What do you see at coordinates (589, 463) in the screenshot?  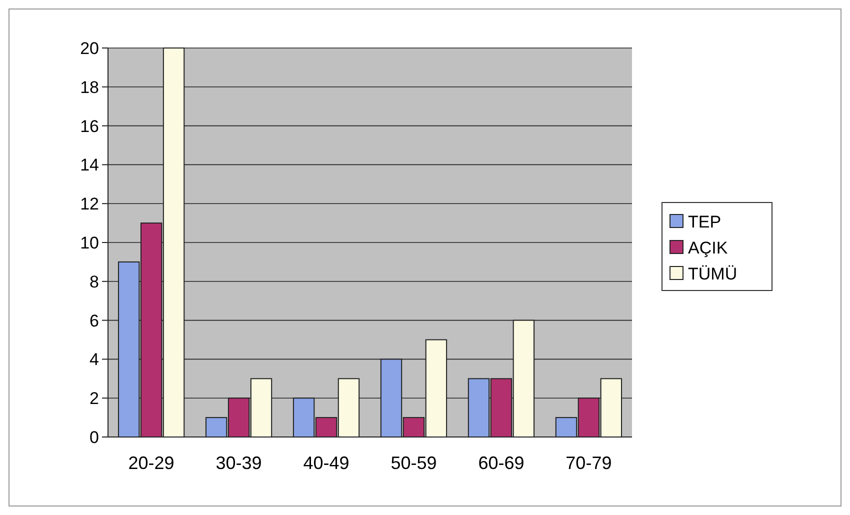 I see `x-tick-label: 70-79` at bounding box center [589, 463].